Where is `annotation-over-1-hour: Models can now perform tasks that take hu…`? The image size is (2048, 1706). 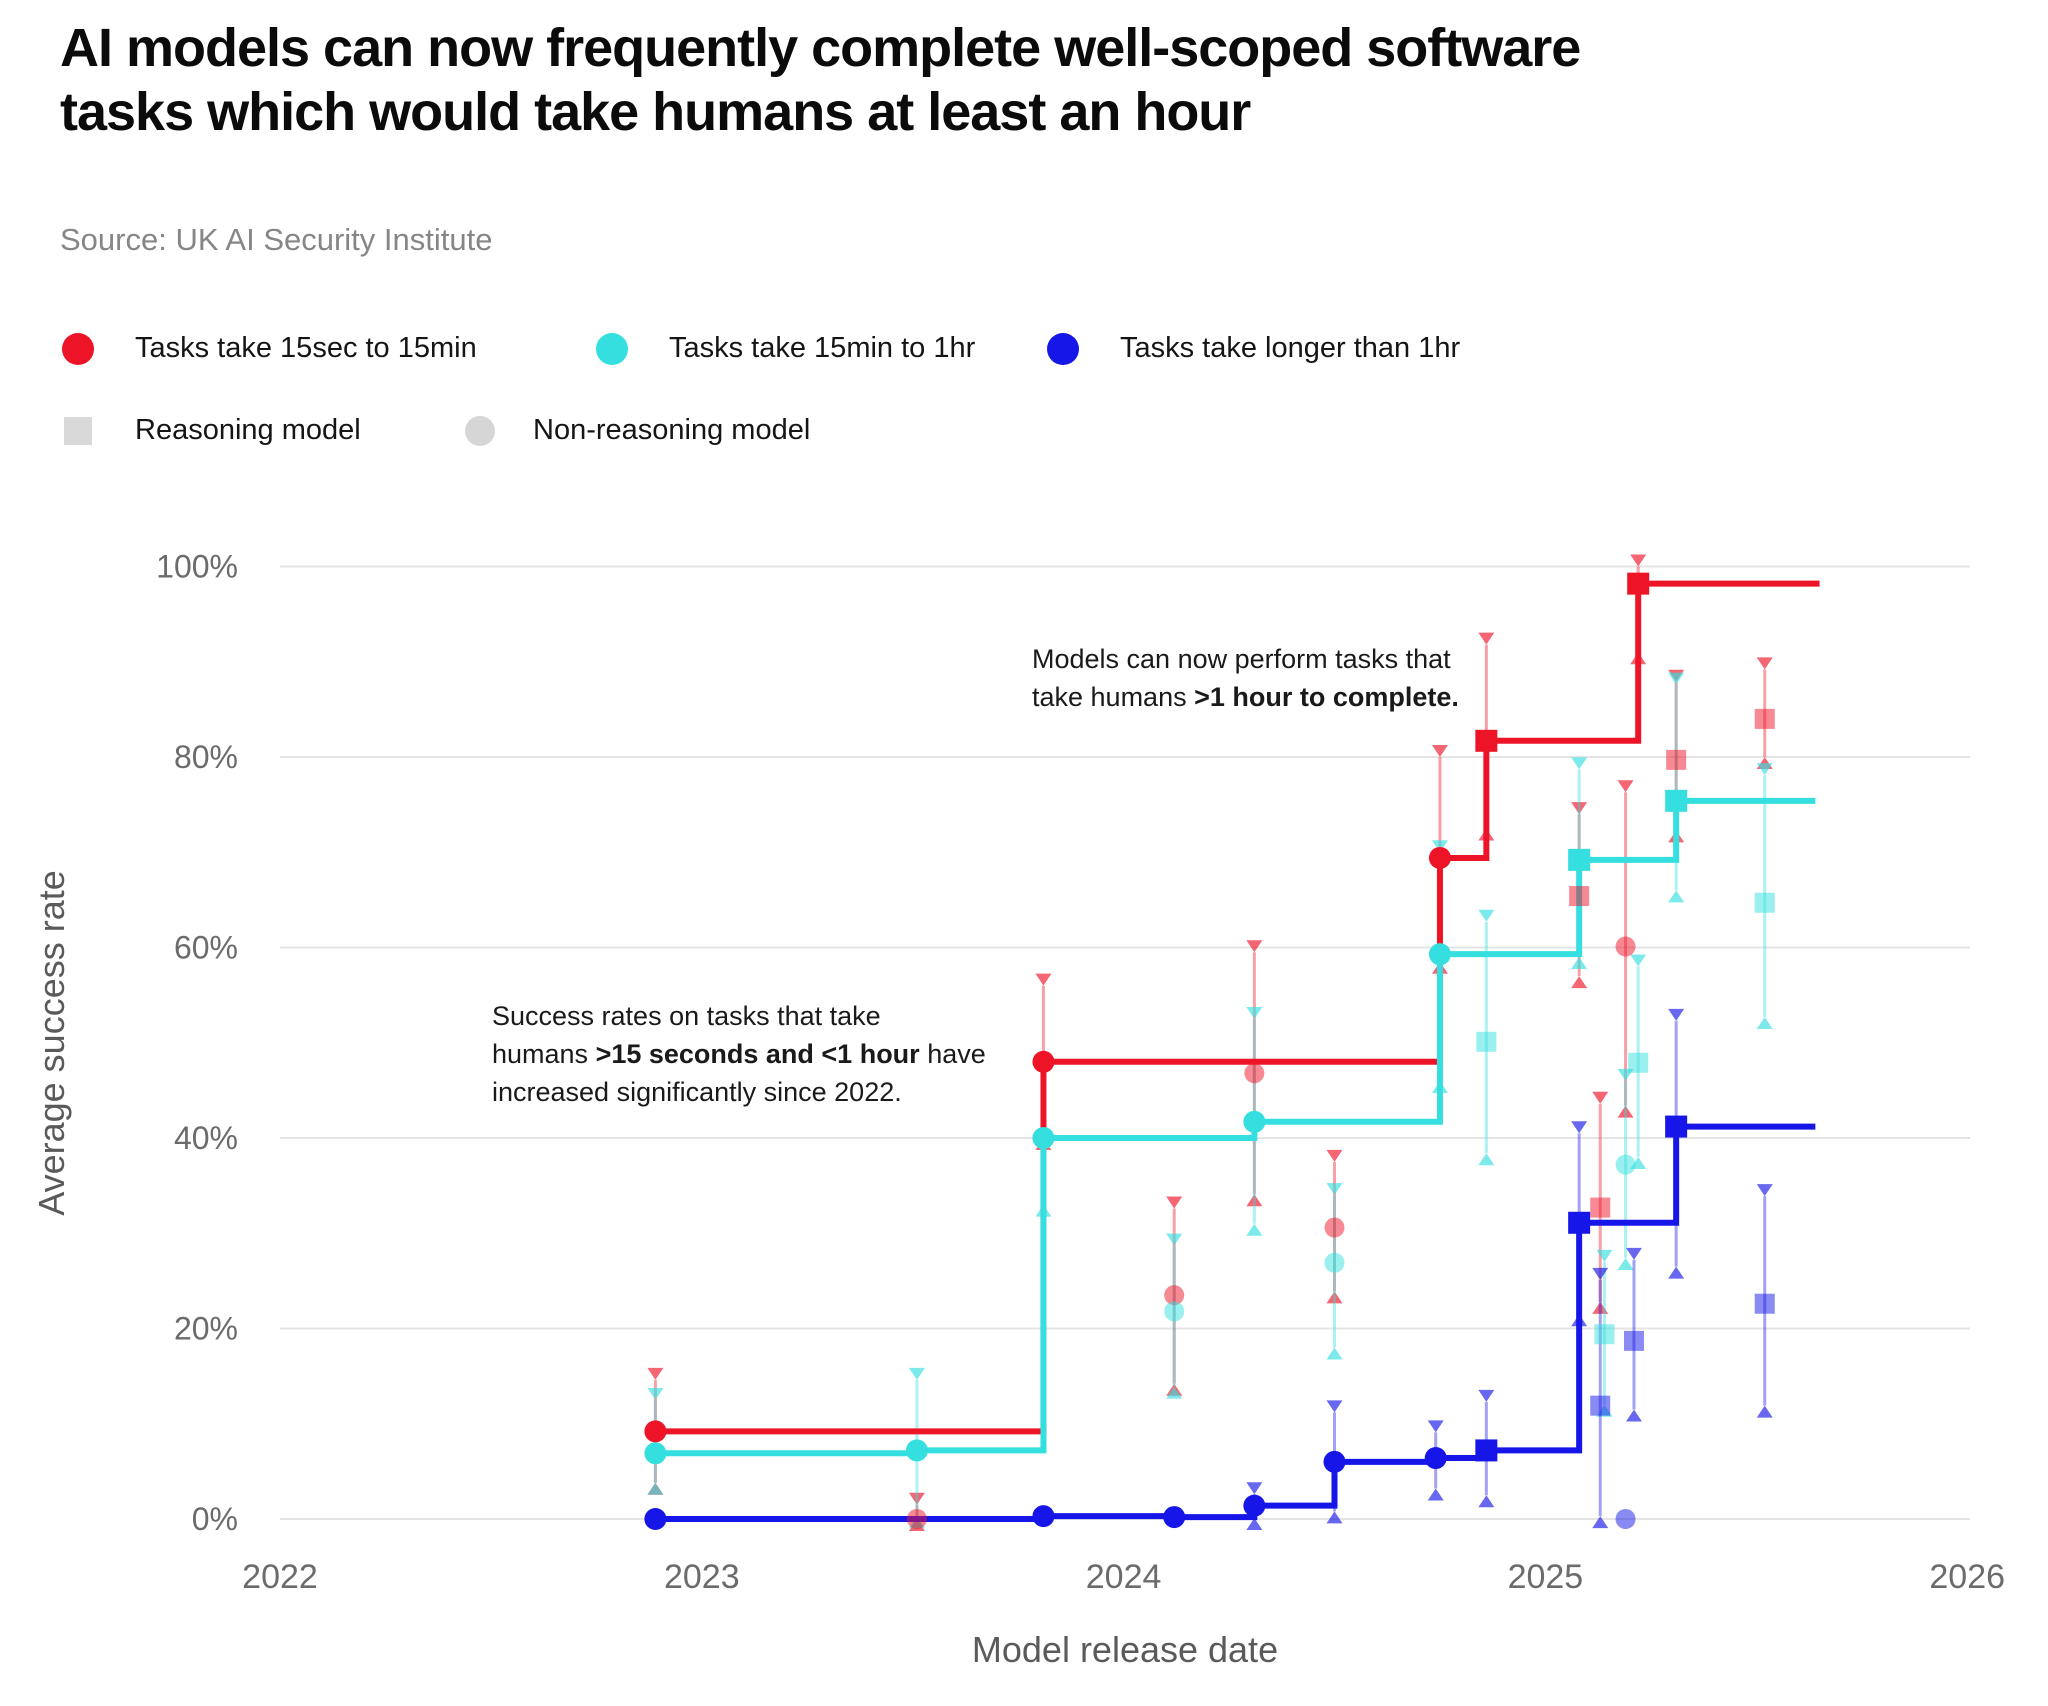
annotation-over-1-hour: Models can now perform tasks that take hu… is located at coordinates (1245, 678).